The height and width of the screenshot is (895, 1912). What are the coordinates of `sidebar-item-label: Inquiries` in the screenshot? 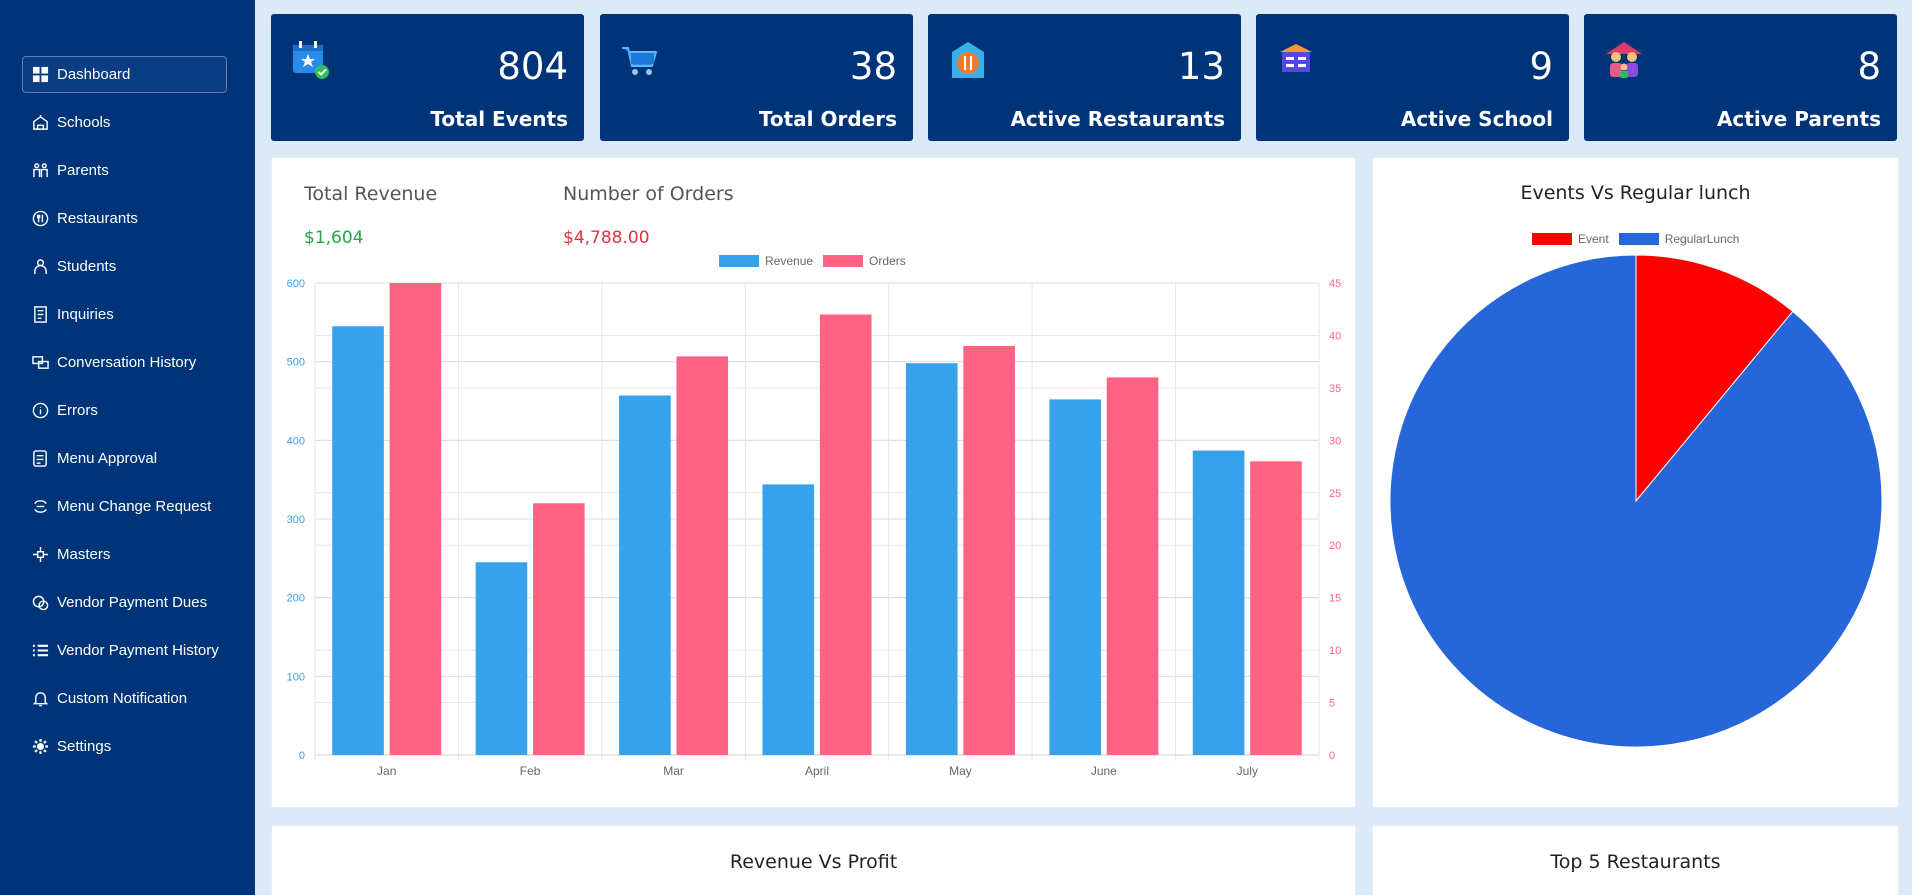 It's located at (85, 314).